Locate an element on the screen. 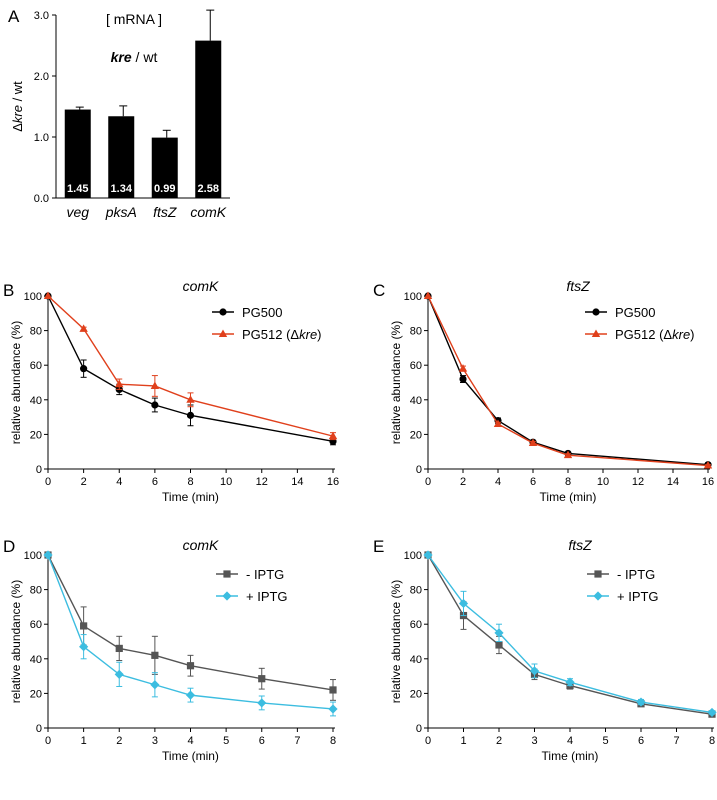 The width and height of the screenshot is (717, 800). chart-subtitle-suffix: / wt is located at coordinates (145, 57).